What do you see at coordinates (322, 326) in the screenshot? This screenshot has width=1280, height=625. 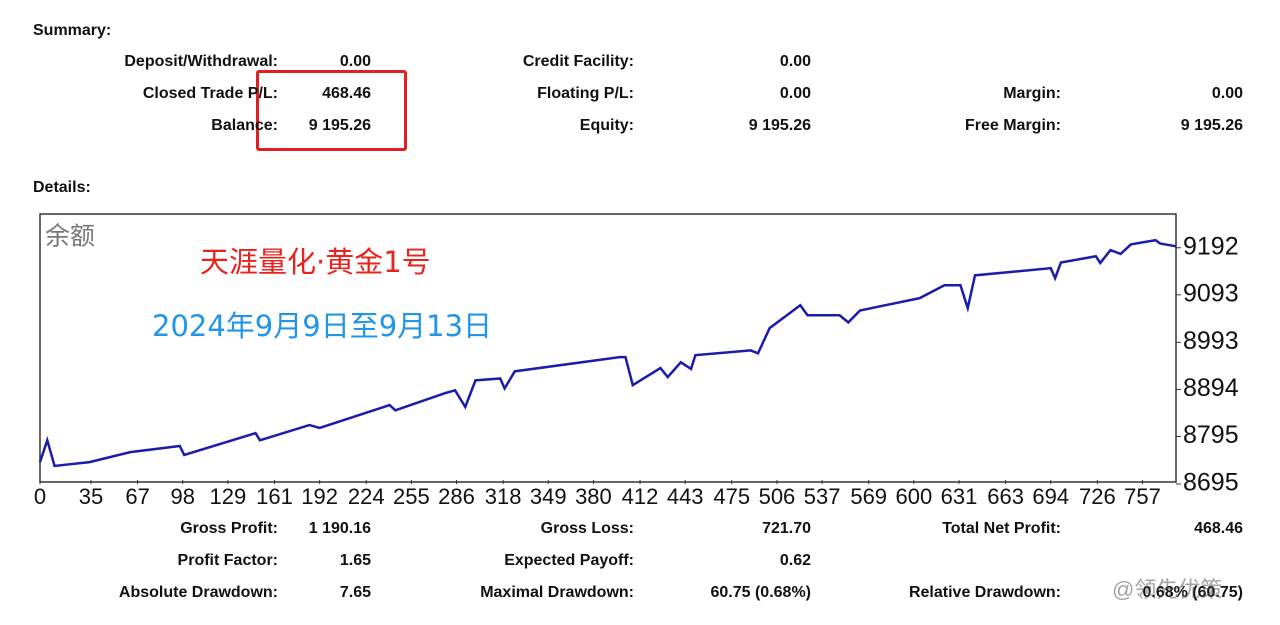 I see `chart-subtitle: 2024年9月9日至9月13日` at bounding box center [322, 326].